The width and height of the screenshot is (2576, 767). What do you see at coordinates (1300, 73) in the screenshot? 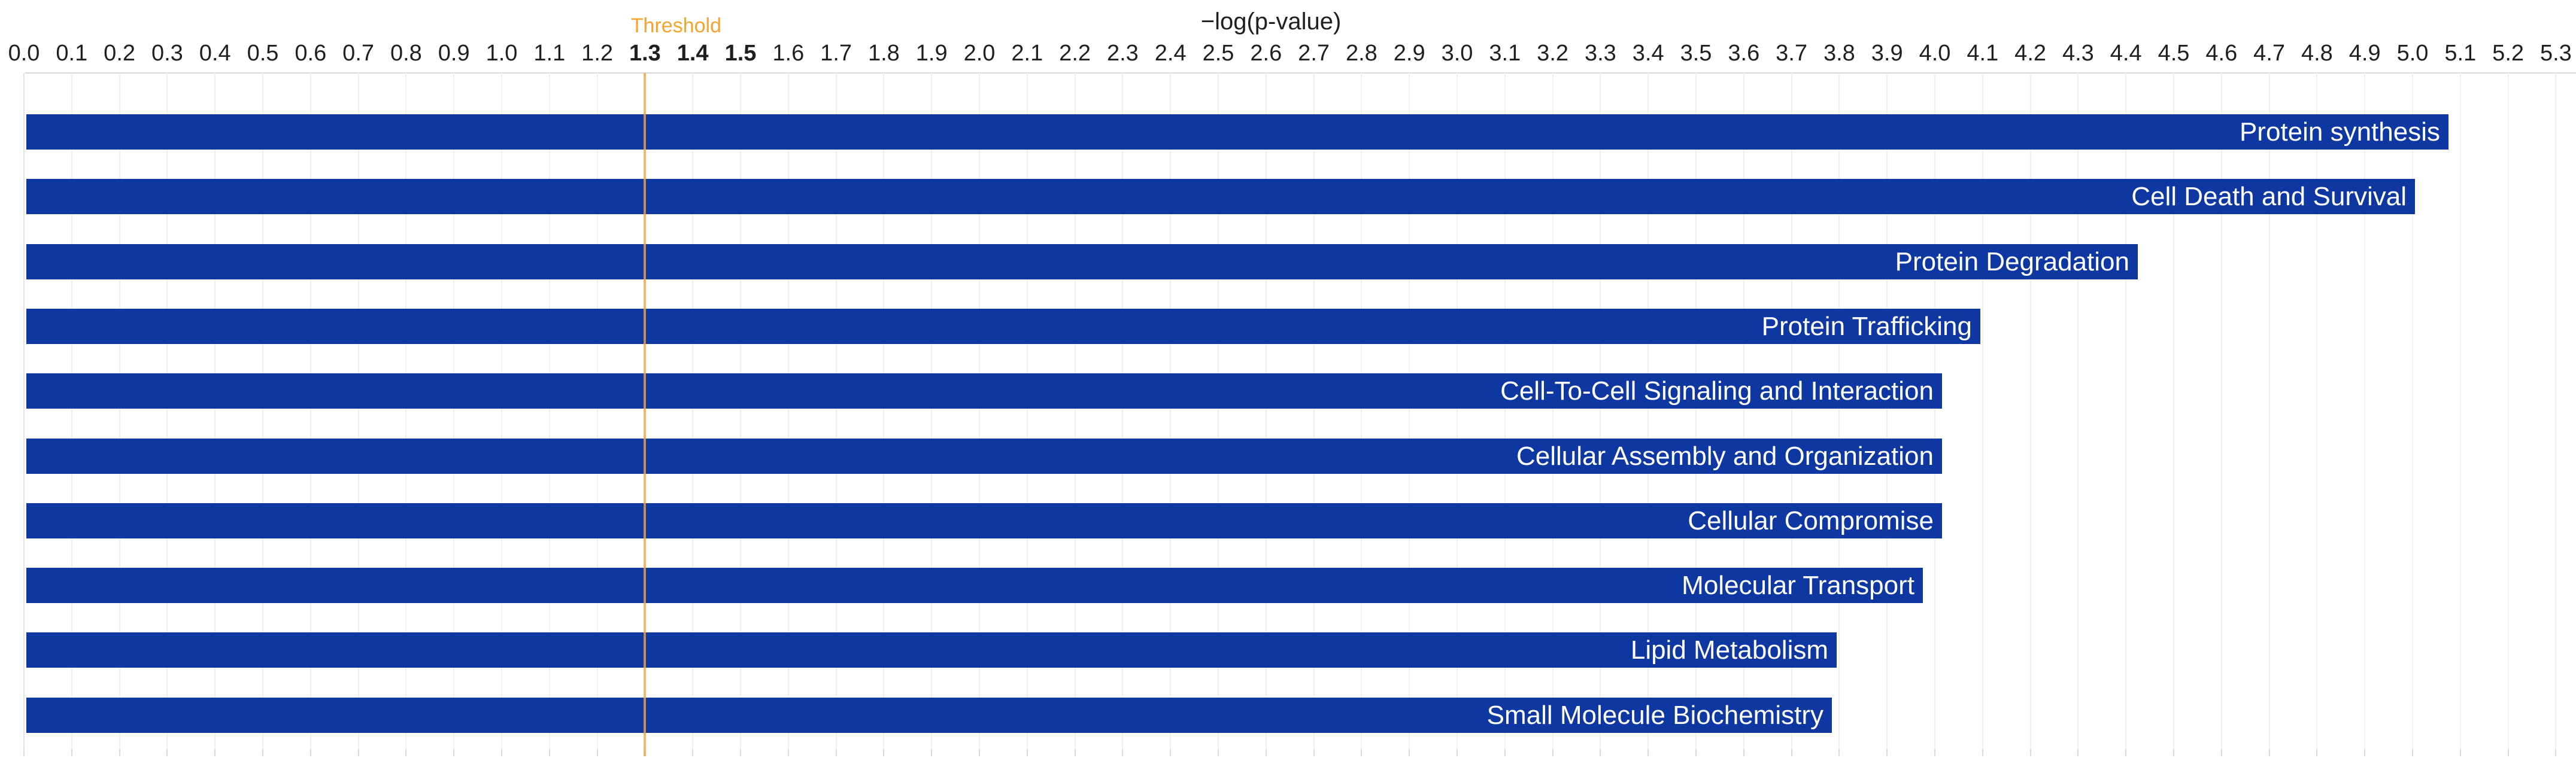
I see `x-axis-line` at bounding box center [1300, 73].